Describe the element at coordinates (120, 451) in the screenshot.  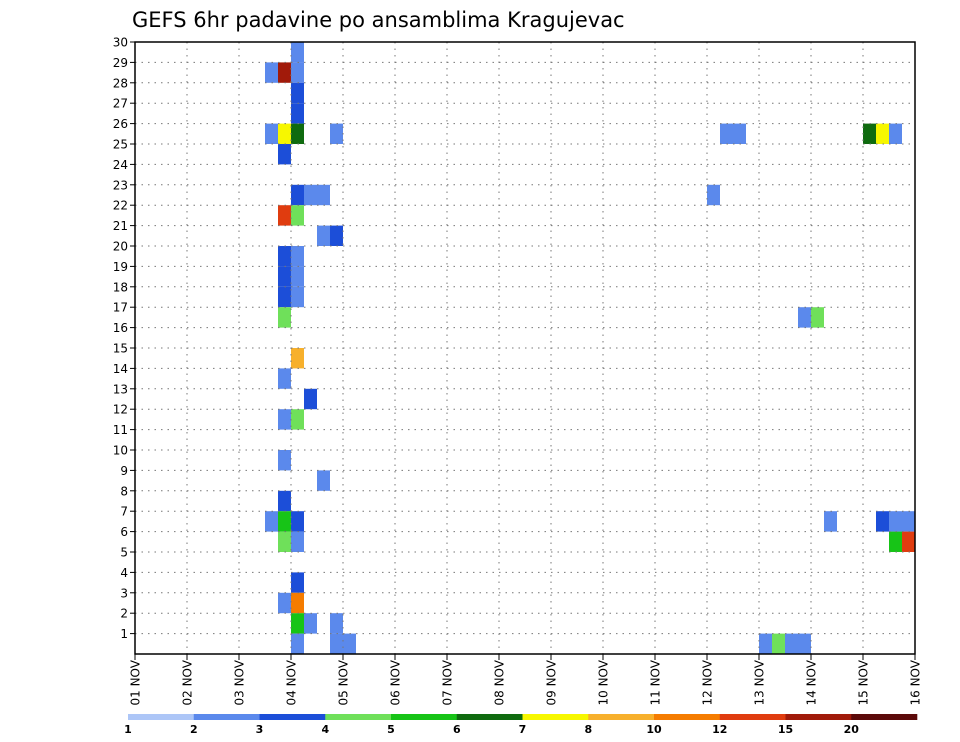
I see `y-tick-label: 10` at that location.